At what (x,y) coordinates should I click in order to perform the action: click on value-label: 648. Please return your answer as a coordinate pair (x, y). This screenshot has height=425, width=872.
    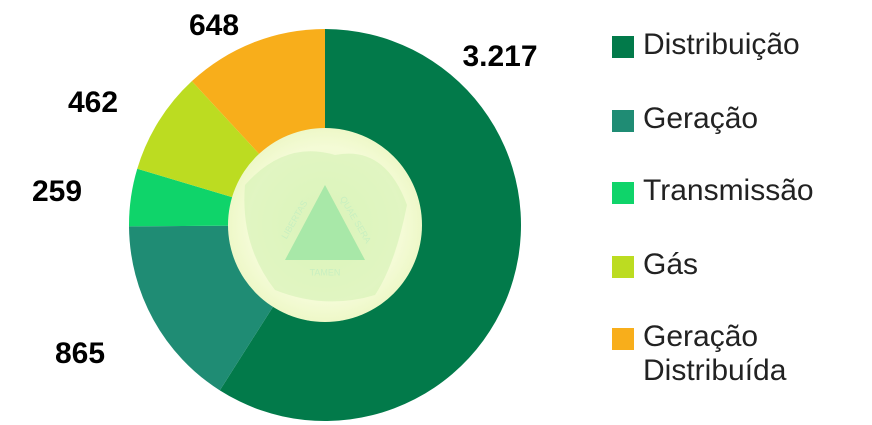
    Looking at the image, I should click on (214, 25).